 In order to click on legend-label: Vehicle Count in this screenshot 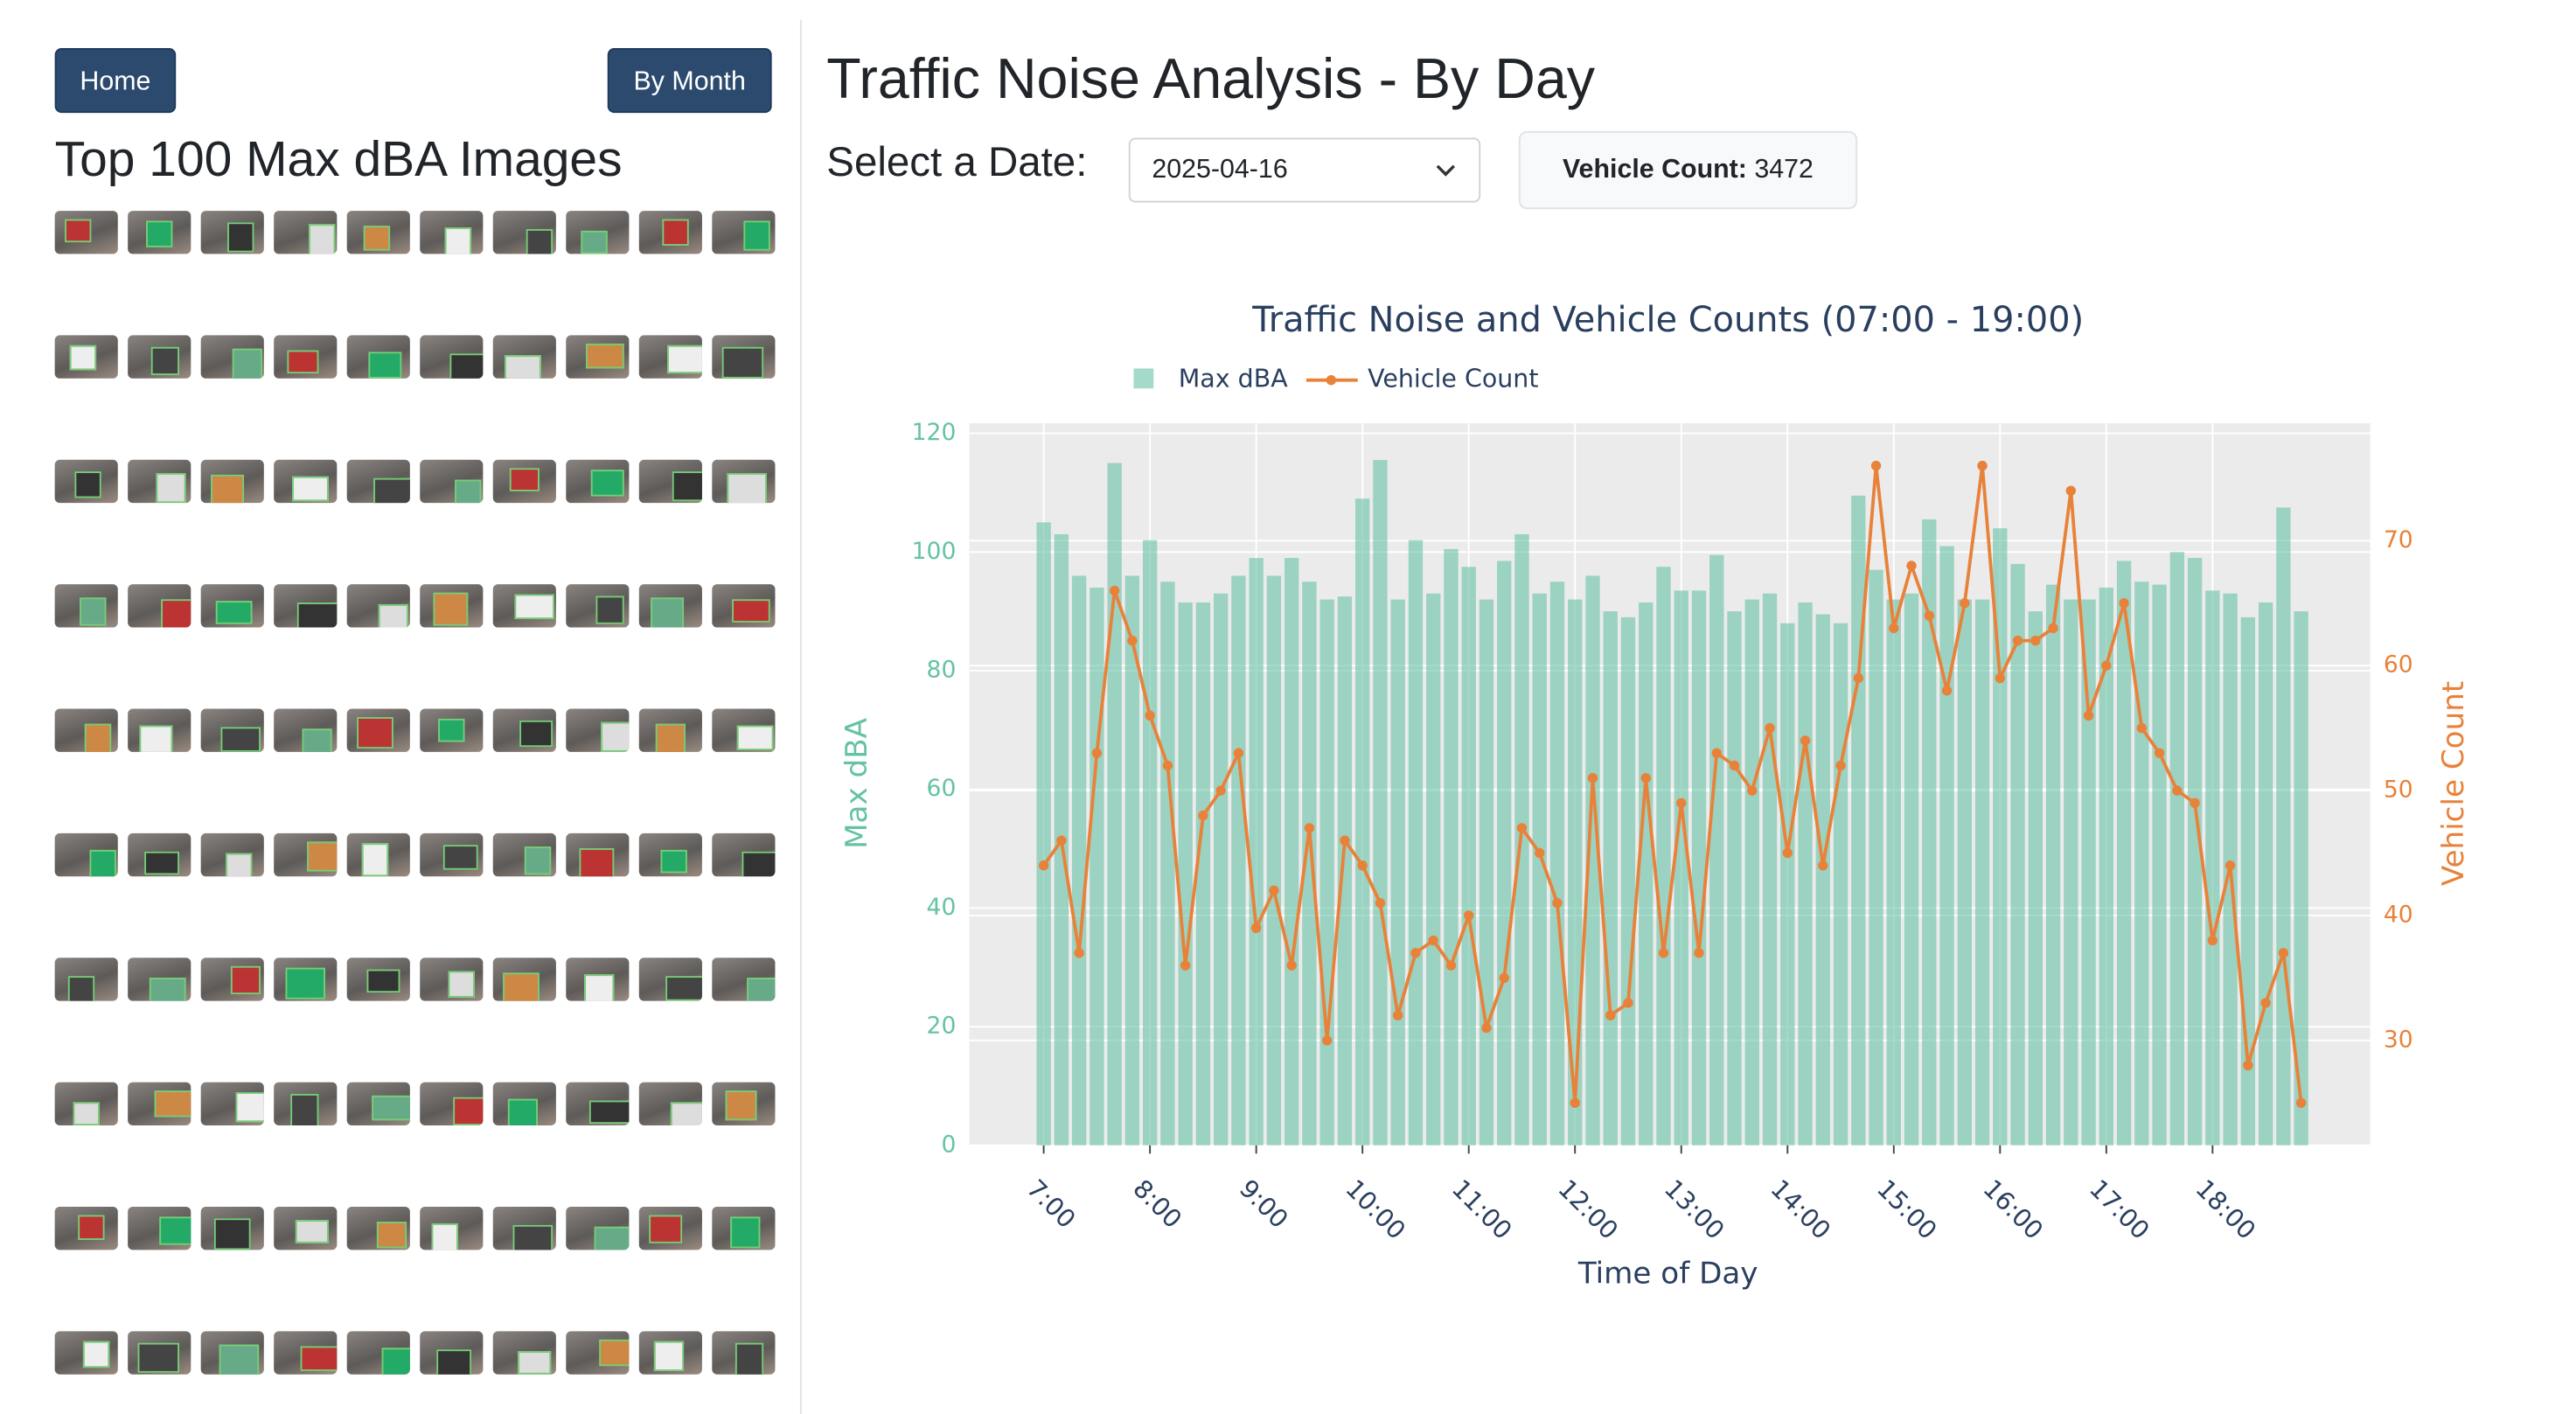, I will do `click(1453, 379)`.